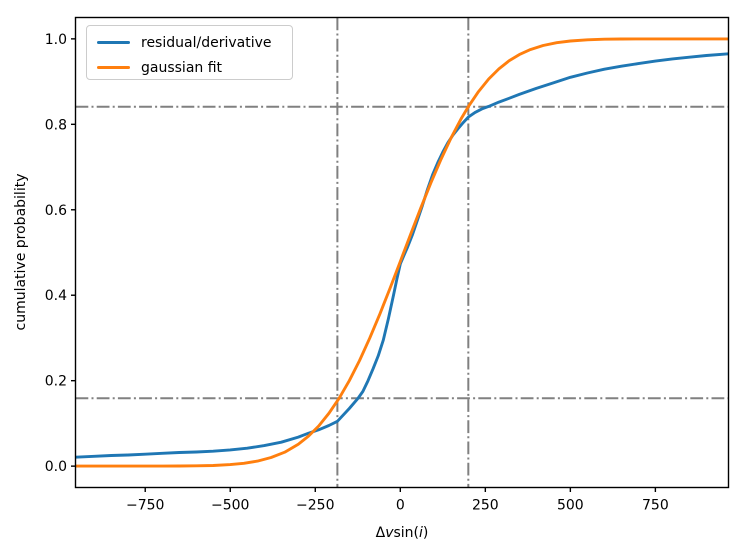 The width and height of the screenshot is (747, 560). Describe the element at coordinates (56, 125) in the screenshot. I see `y-tick-label: 0.8` at that location.